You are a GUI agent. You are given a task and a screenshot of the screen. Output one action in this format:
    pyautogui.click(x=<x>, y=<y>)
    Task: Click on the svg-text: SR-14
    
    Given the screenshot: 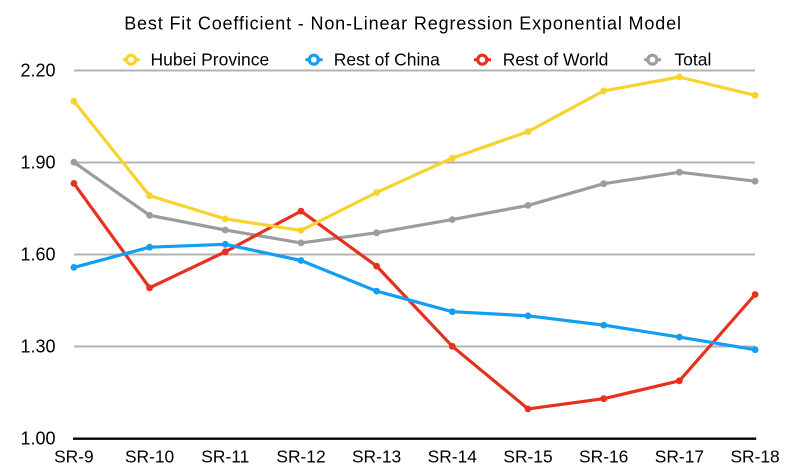 What is the action you would take?
    pyautogui.click(x=453, y=456)
    